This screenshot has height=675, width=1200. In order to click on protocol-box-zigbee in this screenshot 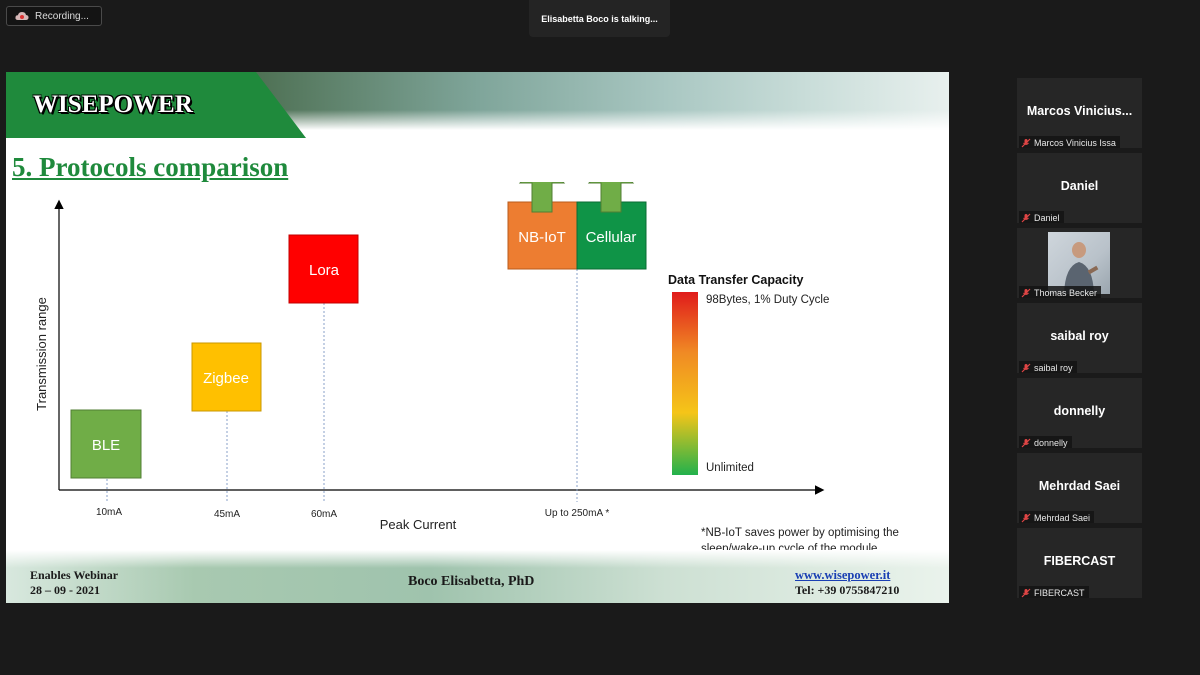, I will do `click(226, 377)`.